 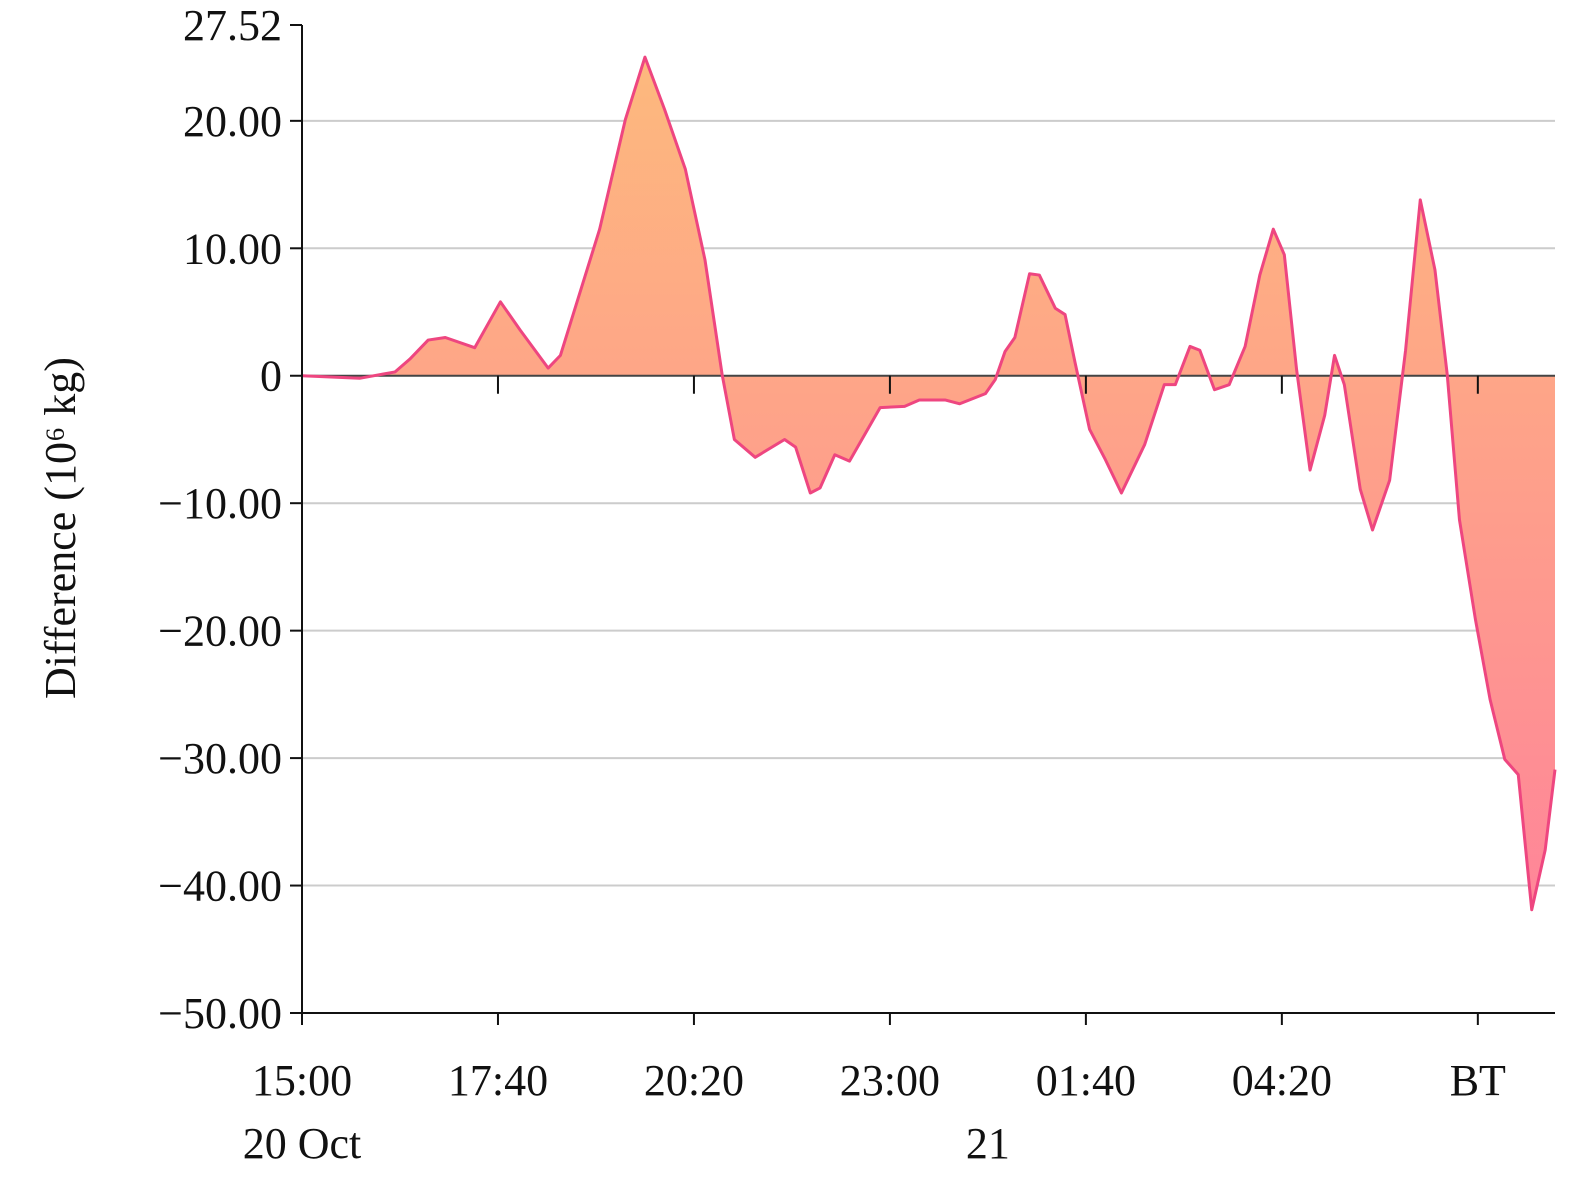 What do you see at coordinates (694, 1080) in the screenshot?
I see `x-tick-label: 20:20` at bounding box center [694, 1080].